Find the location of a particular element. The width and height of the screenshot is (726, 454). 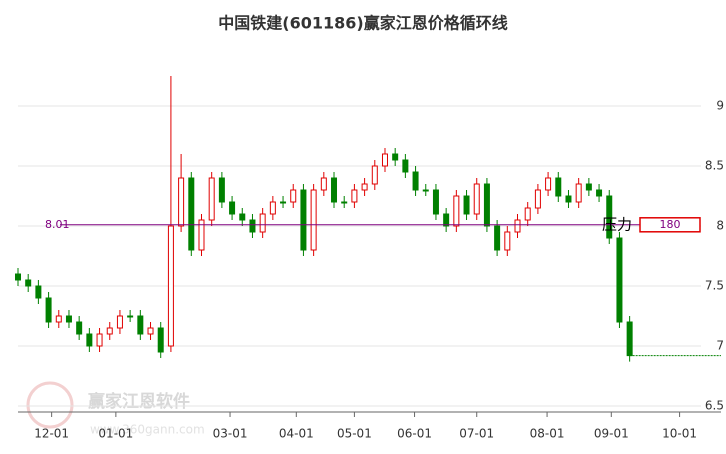

y-tick-label: 8 is located at coordinates (720, 226).